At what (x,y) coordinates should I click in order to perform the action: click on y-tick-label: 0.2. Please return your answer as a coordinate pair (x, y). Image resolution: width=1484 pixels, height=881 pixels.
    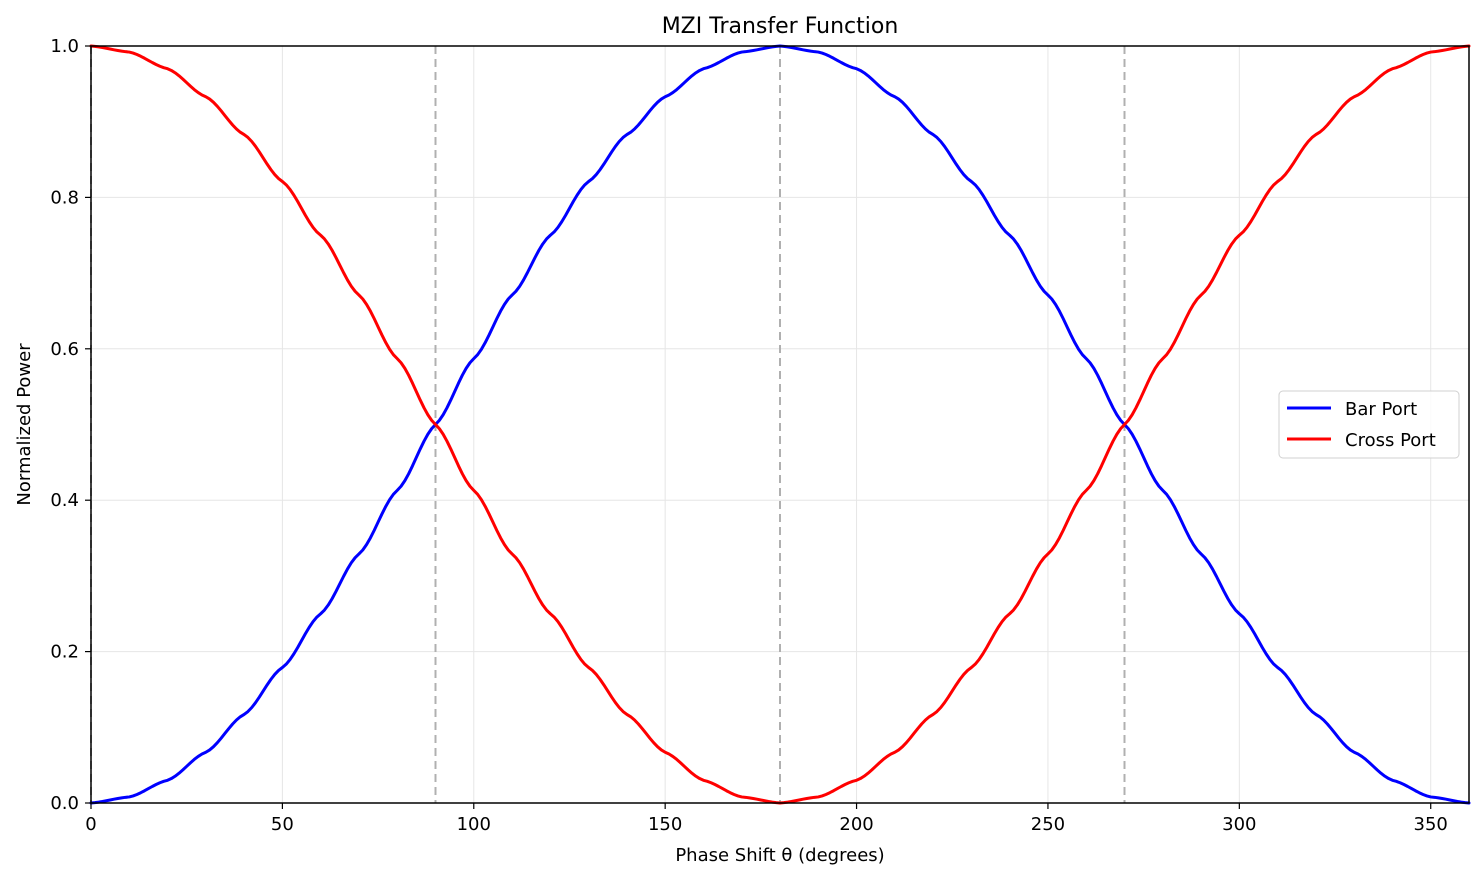
    Looking at the image, I should click on (64, 652).